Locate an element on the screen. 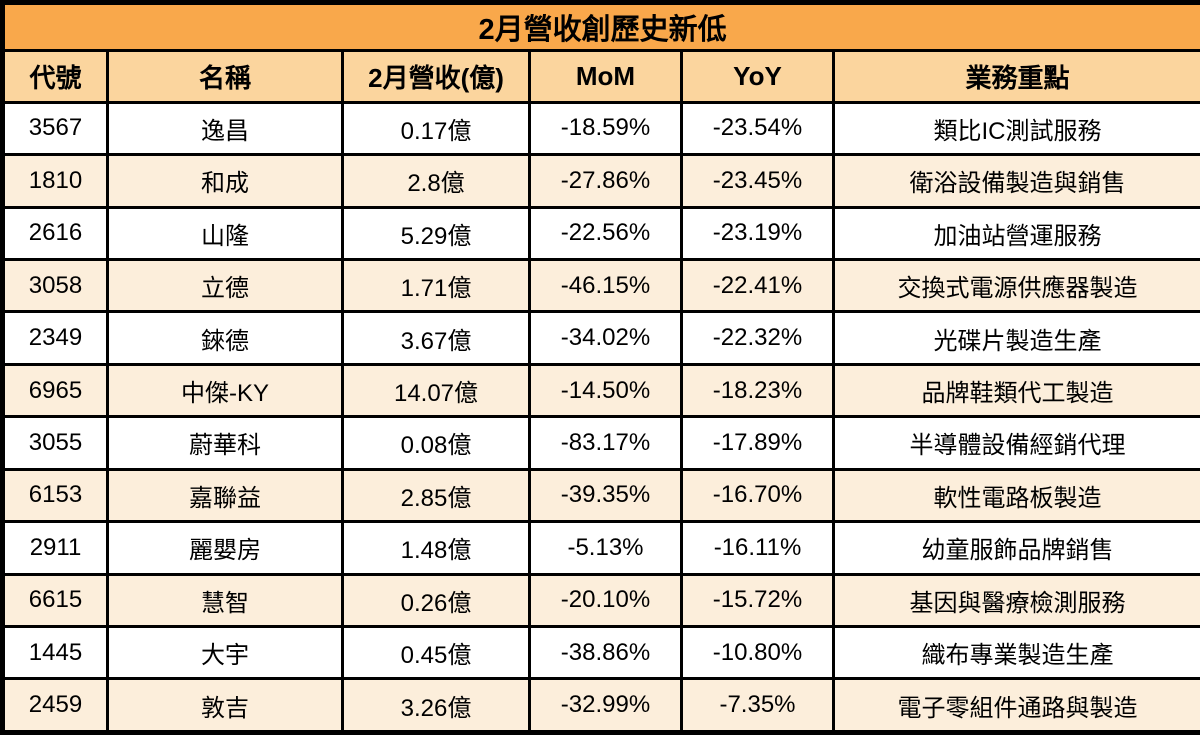 This screenshot has width=1200, height=735. cell-code: 1810 is located at coordinates (55, 181).